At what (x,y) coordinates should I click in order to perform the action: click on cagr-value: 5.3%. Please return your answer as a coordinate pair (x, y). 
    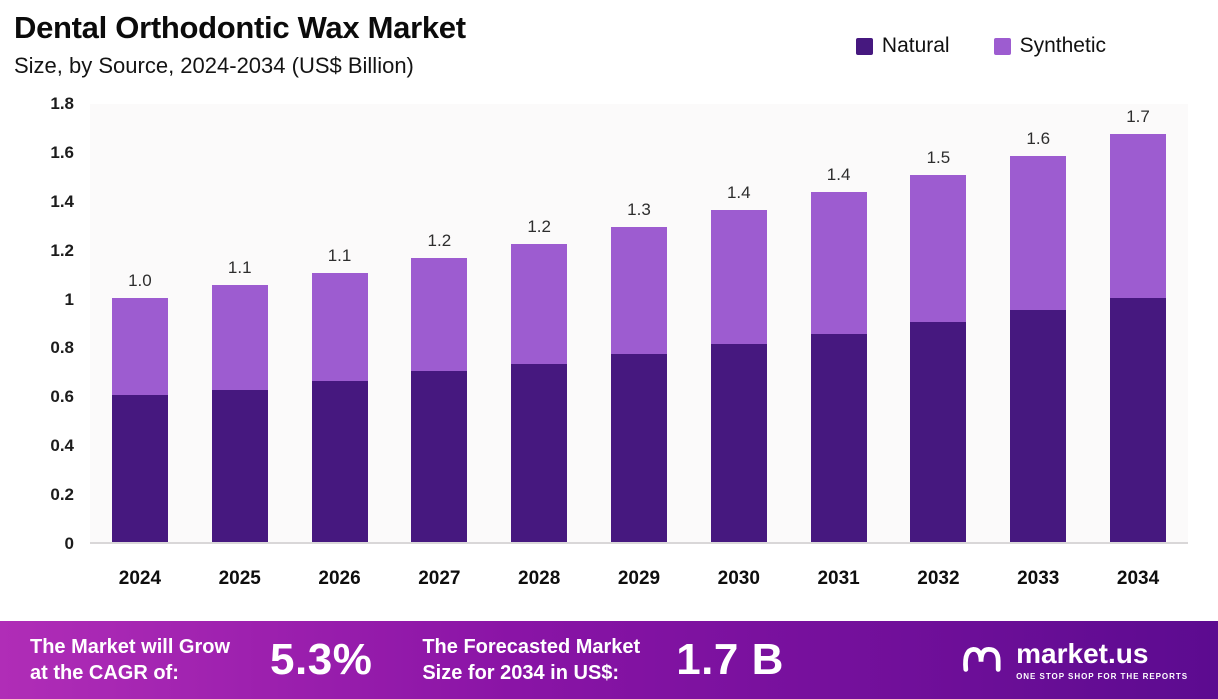
    Looking at the image, I should click on (321, 659).